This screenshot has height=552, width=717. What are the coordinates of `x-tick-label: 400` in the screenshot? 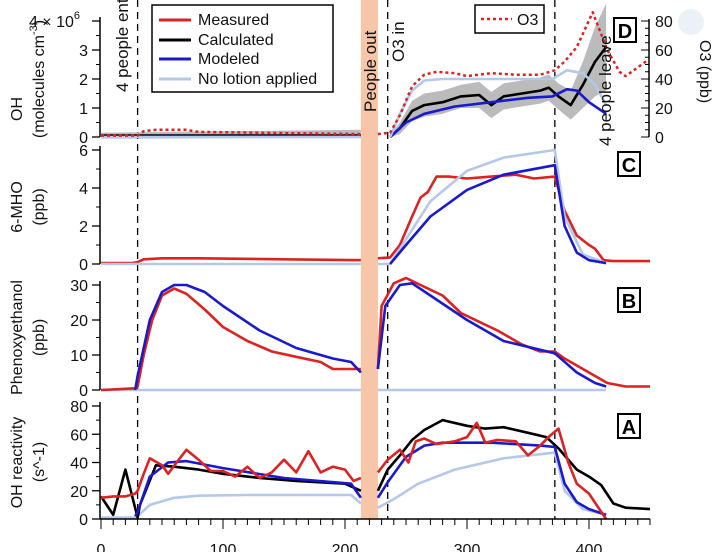 It's located at (589, 547).